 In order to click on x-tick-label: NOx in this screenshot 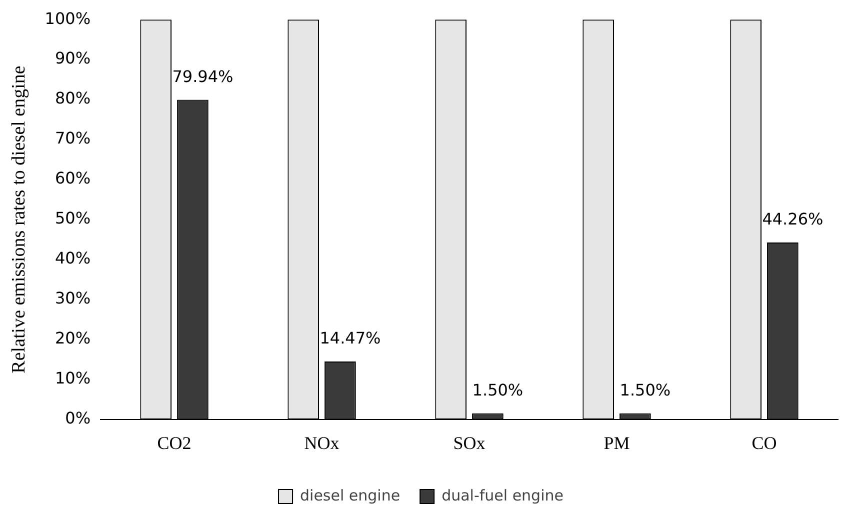, I will do `click(322, 442)`.